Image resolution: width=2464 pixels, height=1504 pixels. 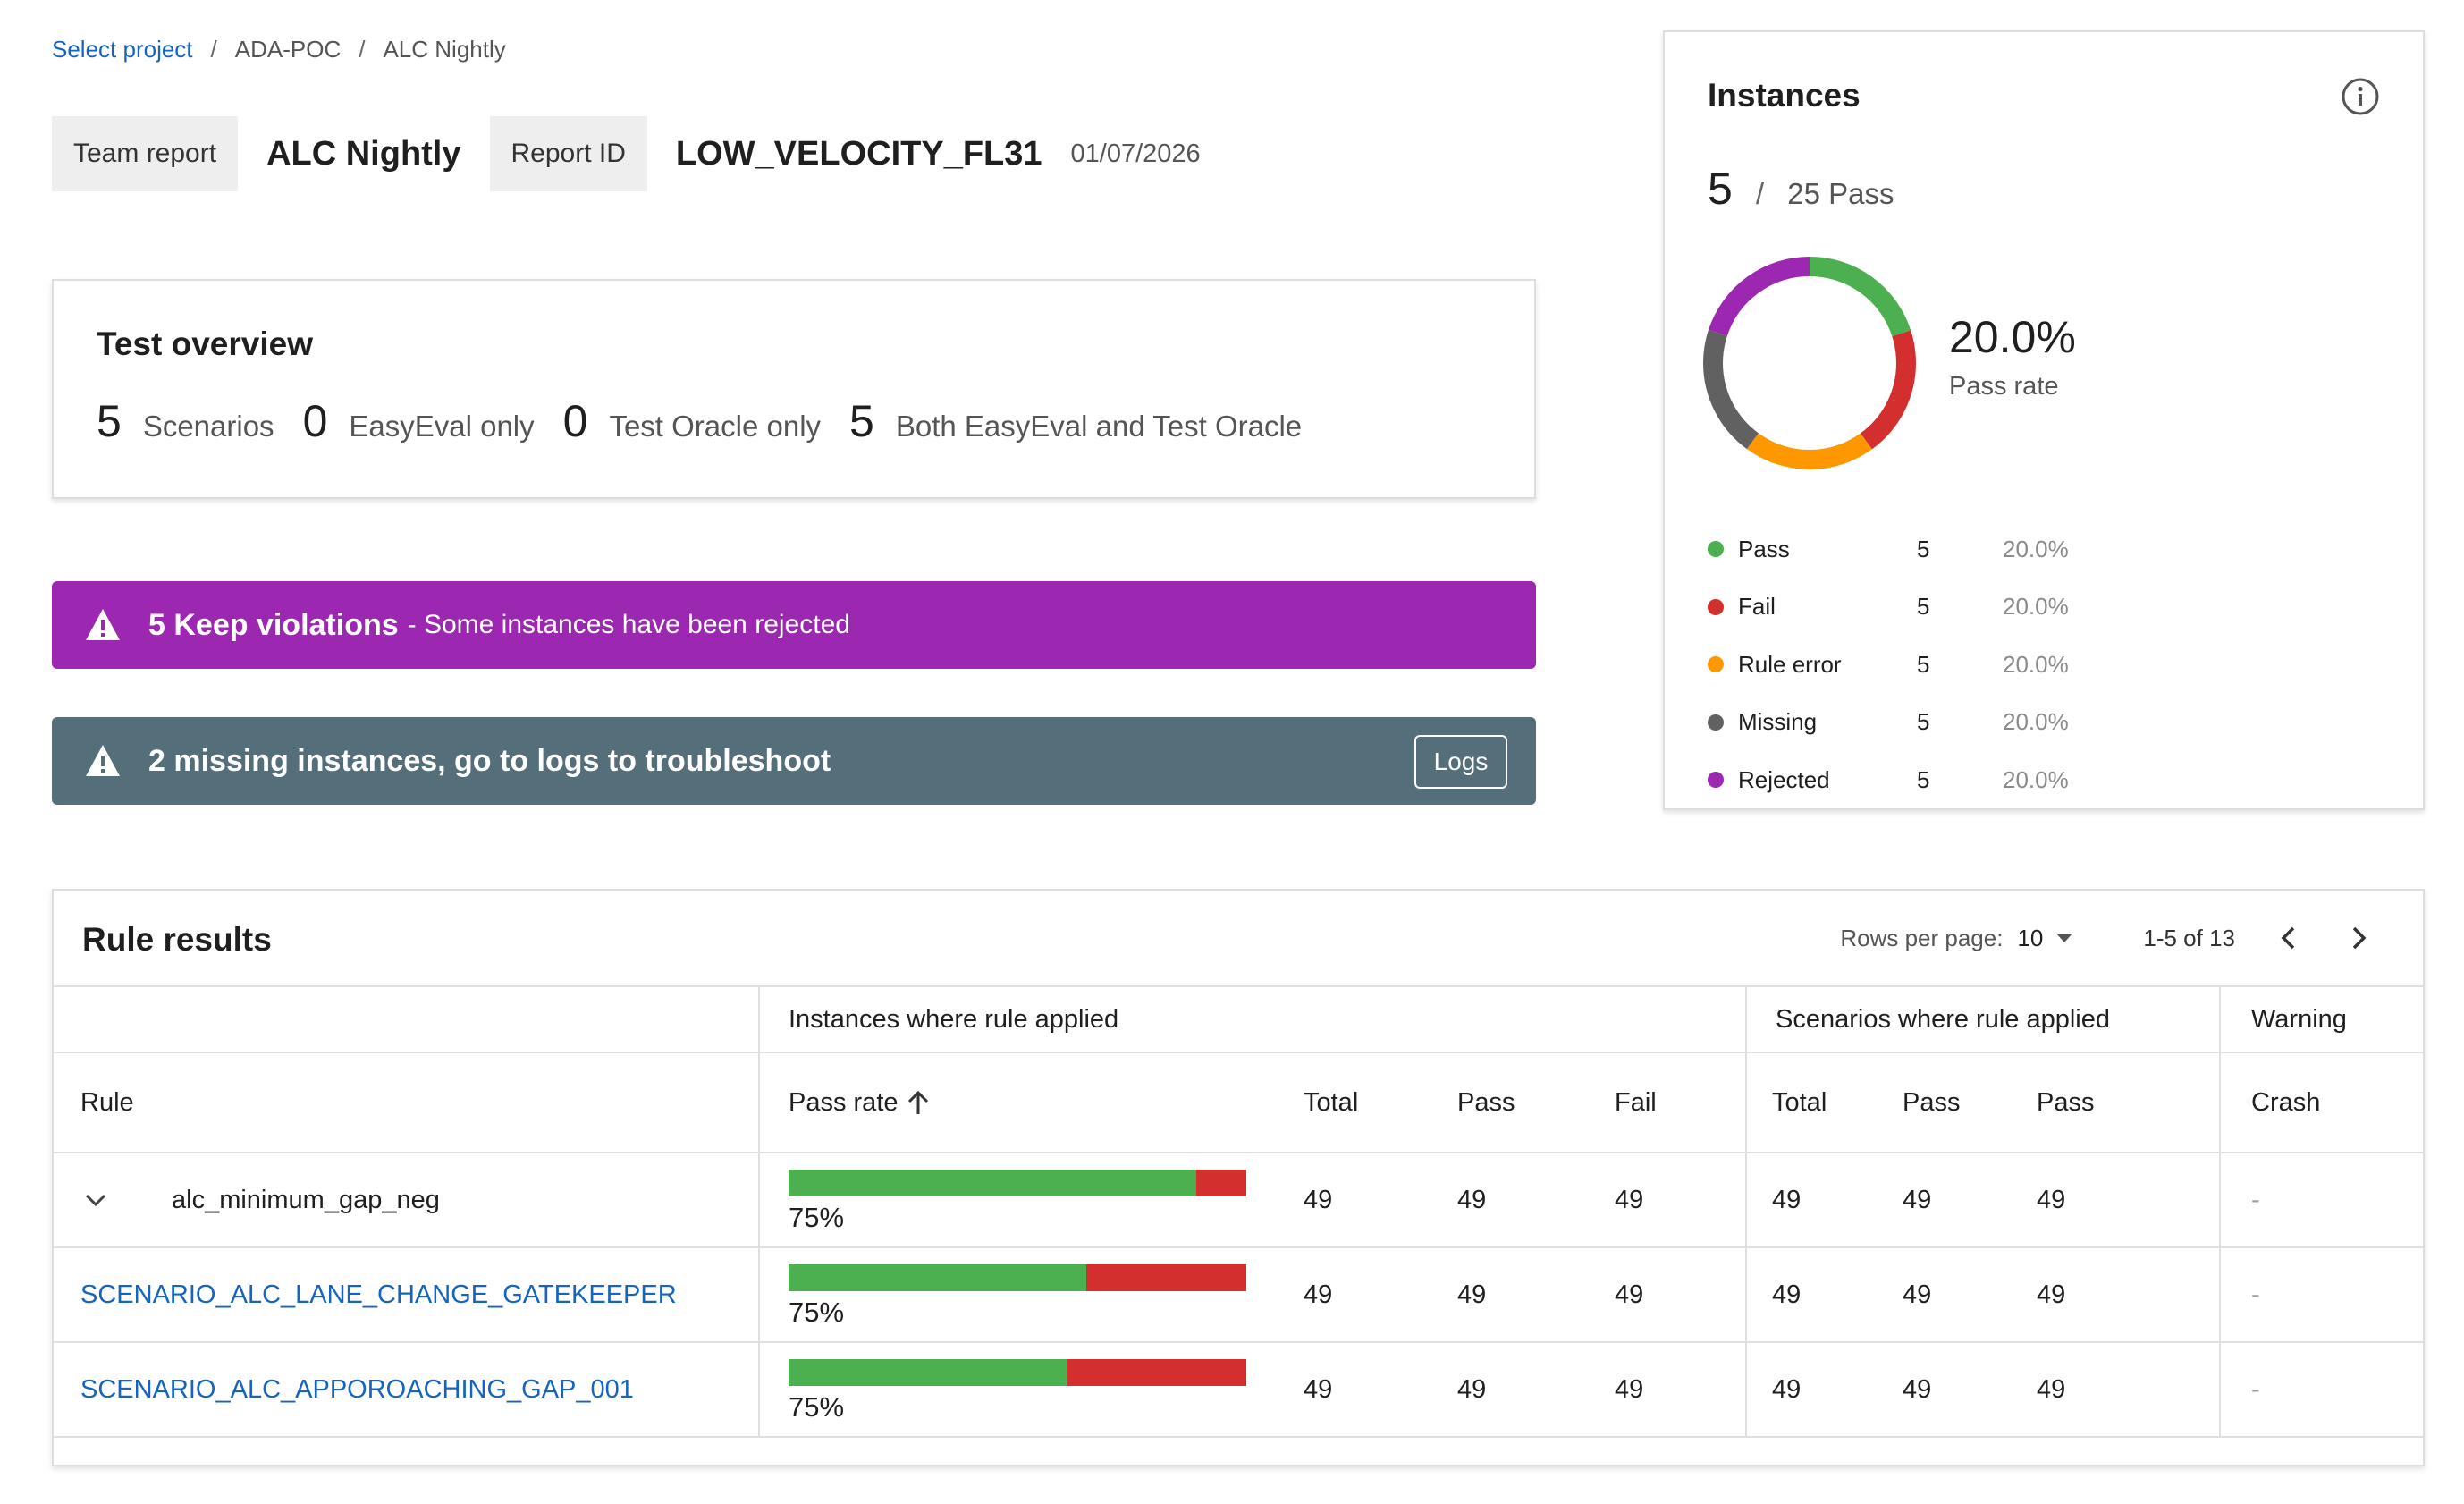 What do you see at coordinates (1778, 722) in the screenshot?
I see `legend-label: Missing` at bounding box center [1778, 722].